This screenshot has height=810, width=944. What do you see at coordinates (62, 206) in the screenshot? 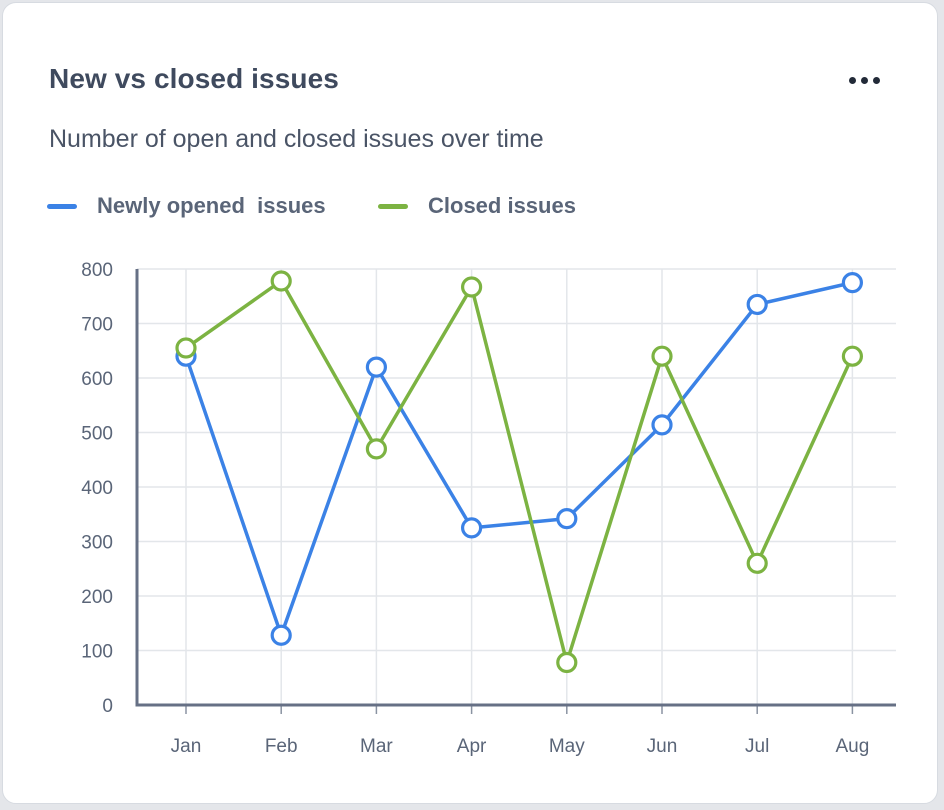
I see `legend-swatch-blue` at bounding box center [62, 206].